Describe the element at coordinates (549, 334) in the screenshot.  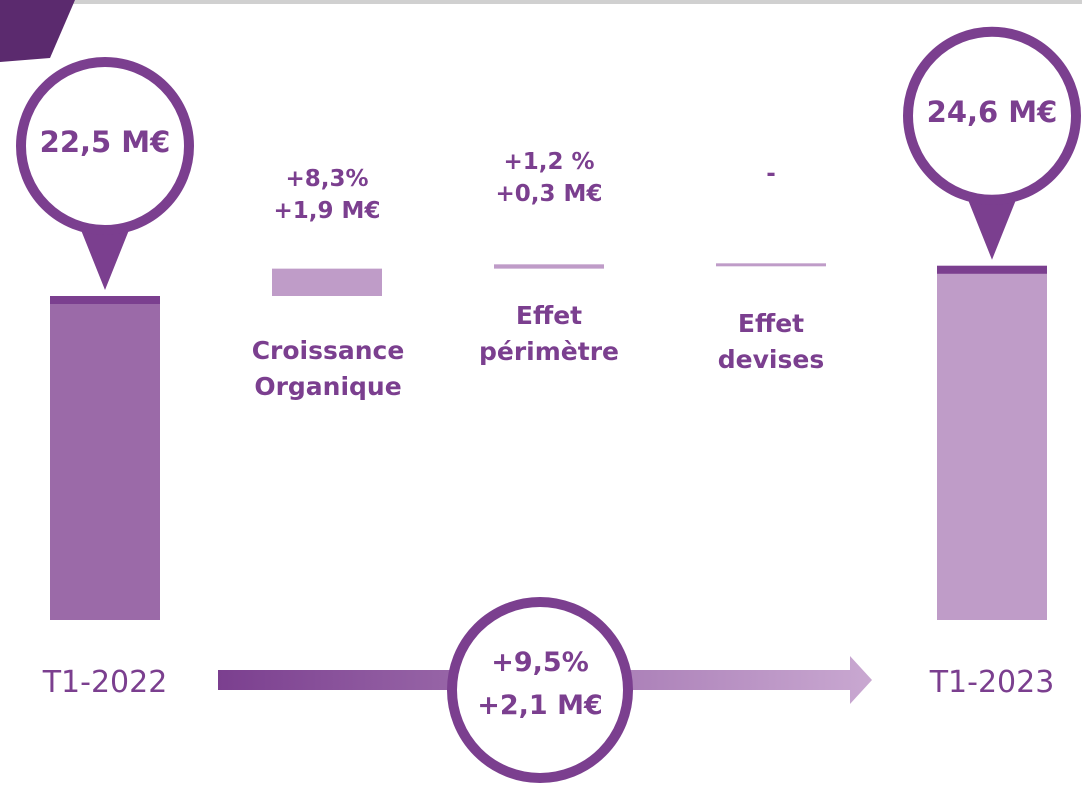
I see `category-label: Effet périmètre` at that location.